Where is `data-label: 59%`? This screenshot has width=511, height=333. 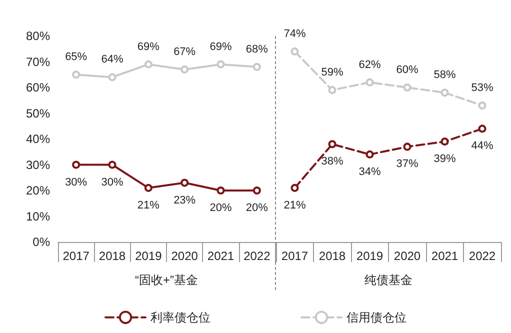 data-label: 59% is located at coordinates (332, 72).